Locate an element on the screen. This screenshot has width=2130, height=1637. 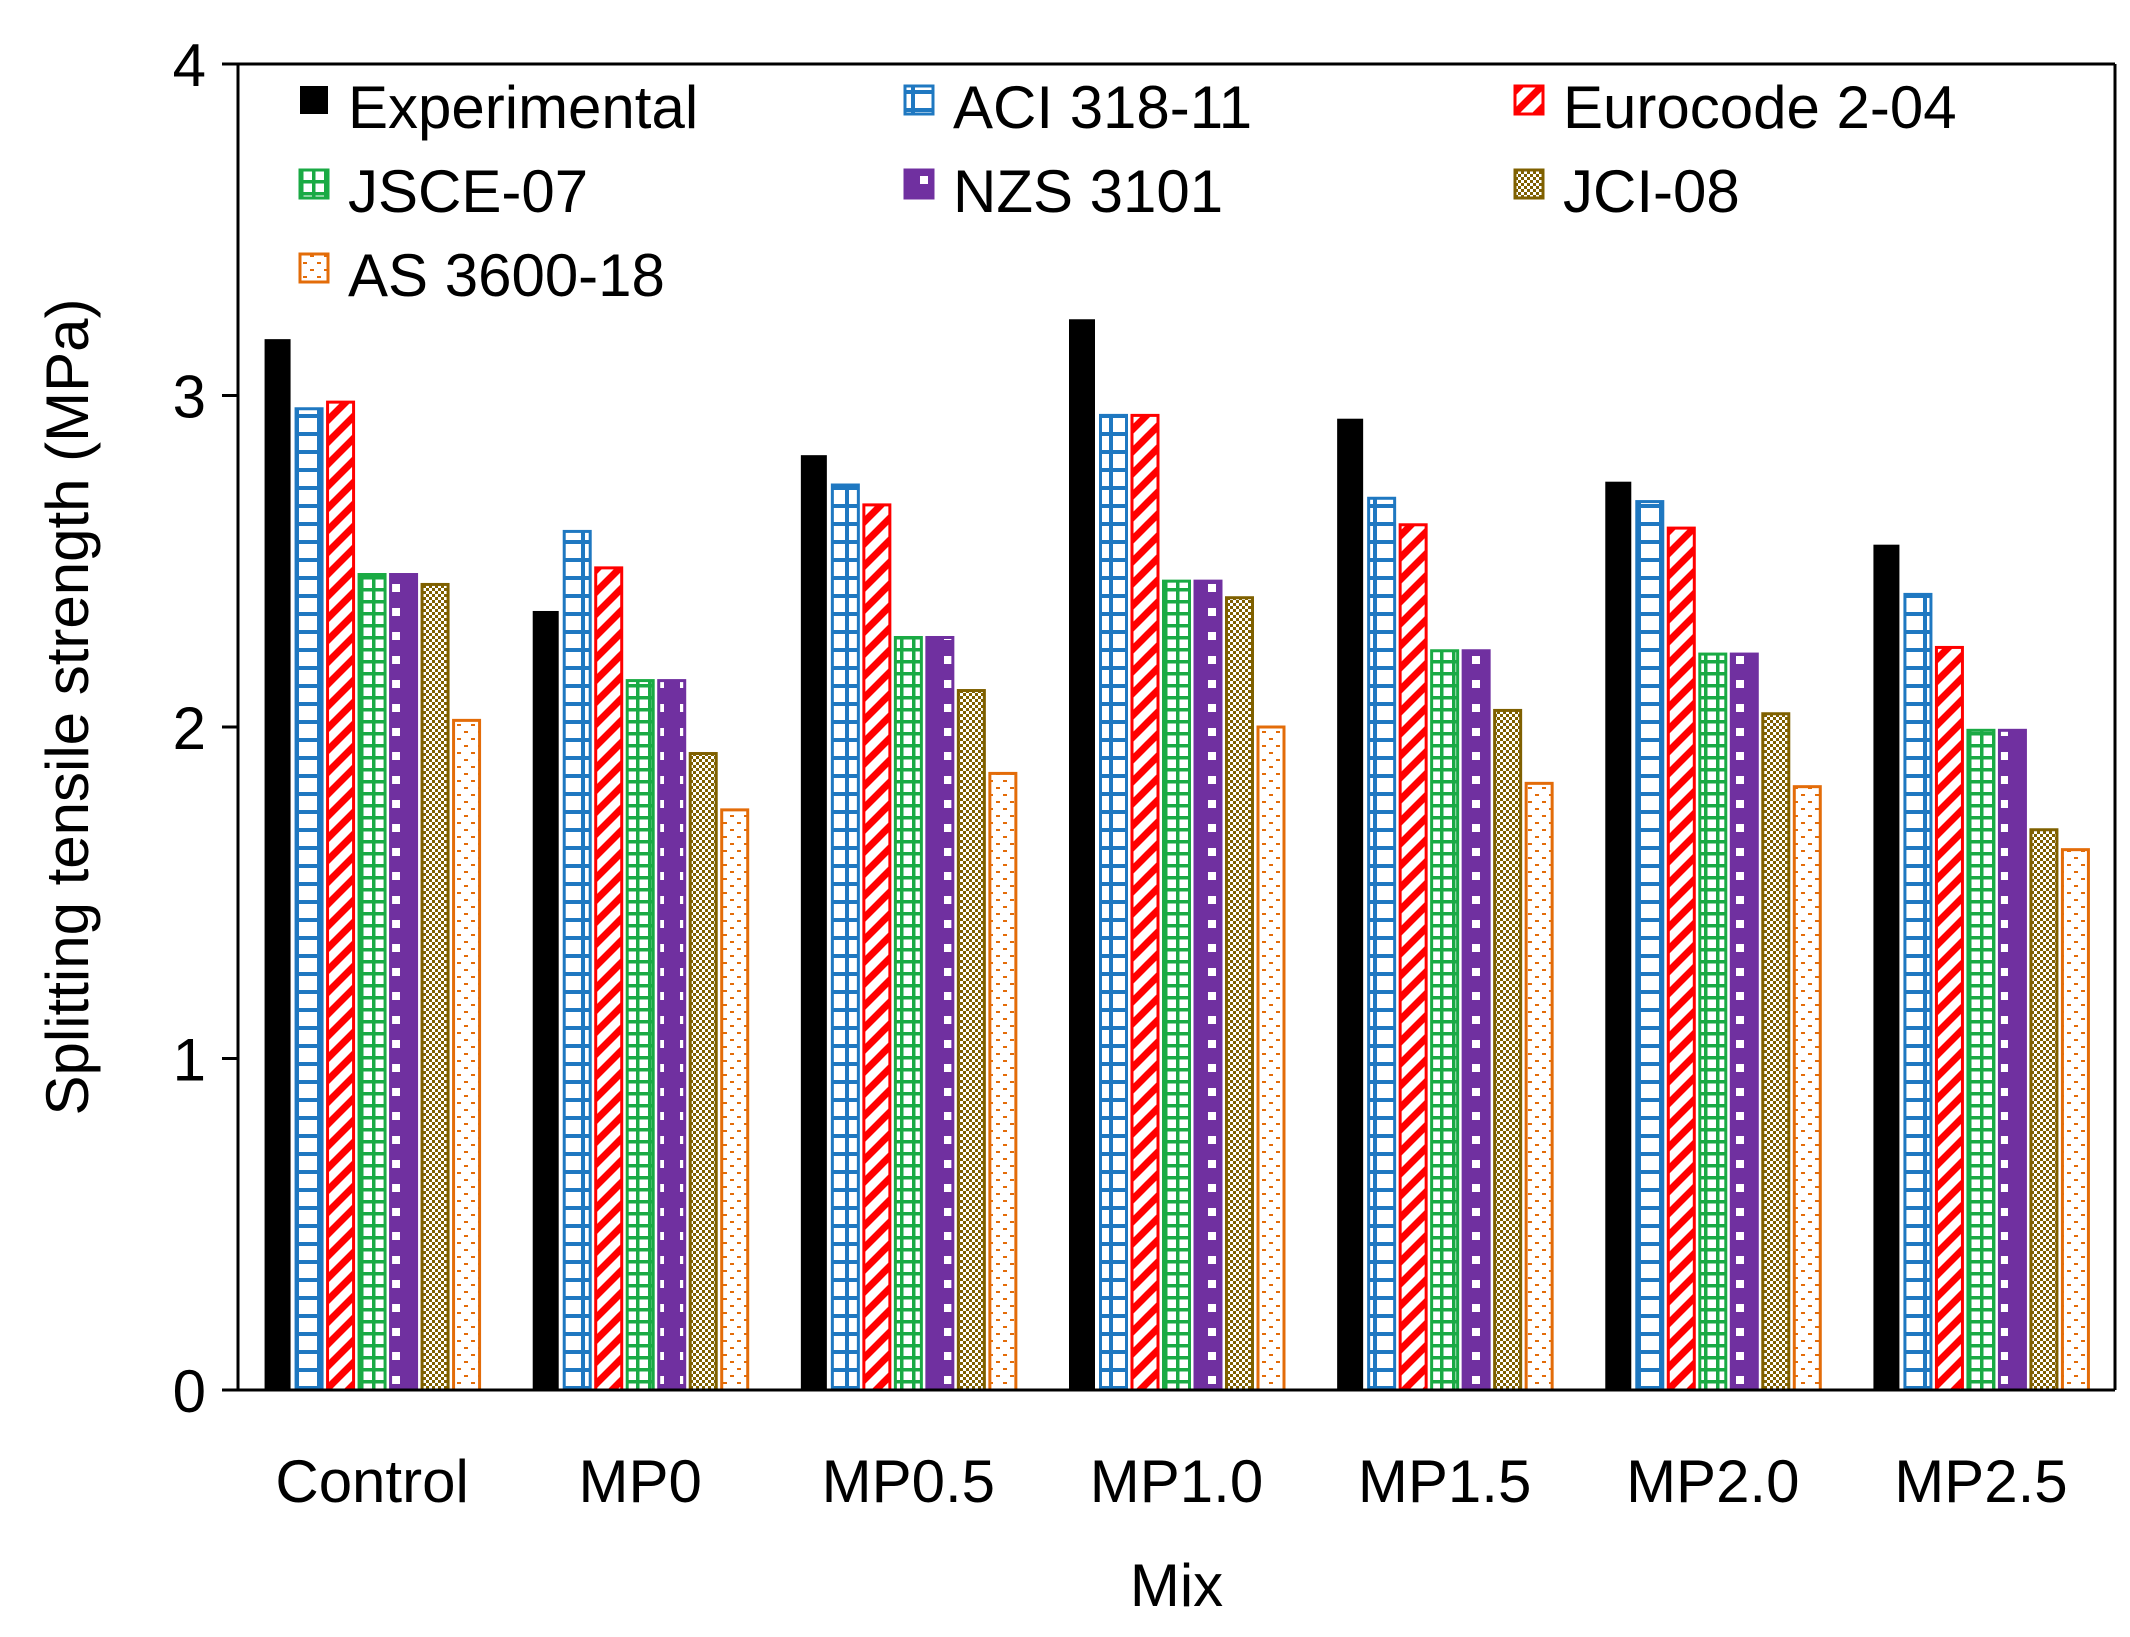
bar-jci-08-mp0 is located at coordinates (703, 1072).